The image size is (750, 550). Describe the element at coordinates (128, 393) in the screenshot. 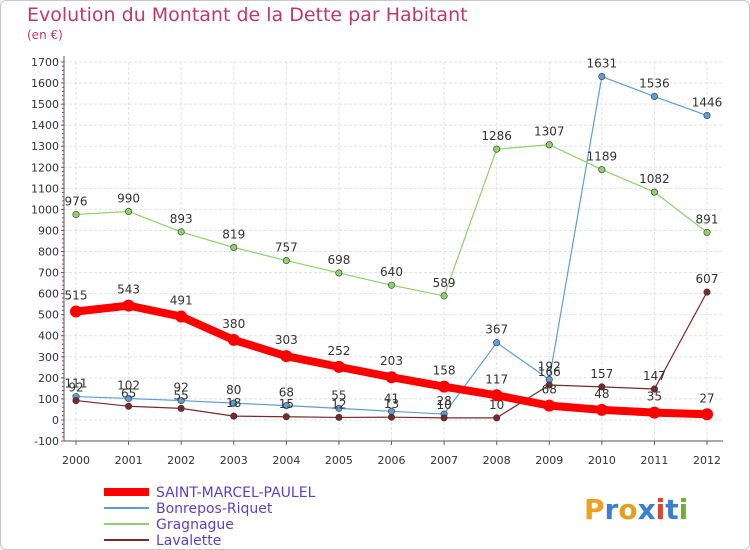

I see `data-label: 65` at that location.